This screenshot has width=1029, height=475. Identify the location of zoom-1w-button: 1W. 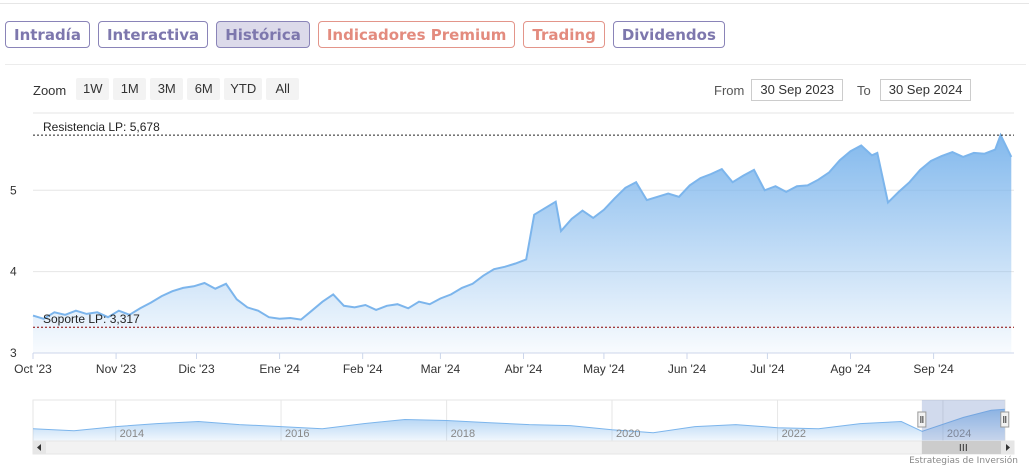
(93, 89).